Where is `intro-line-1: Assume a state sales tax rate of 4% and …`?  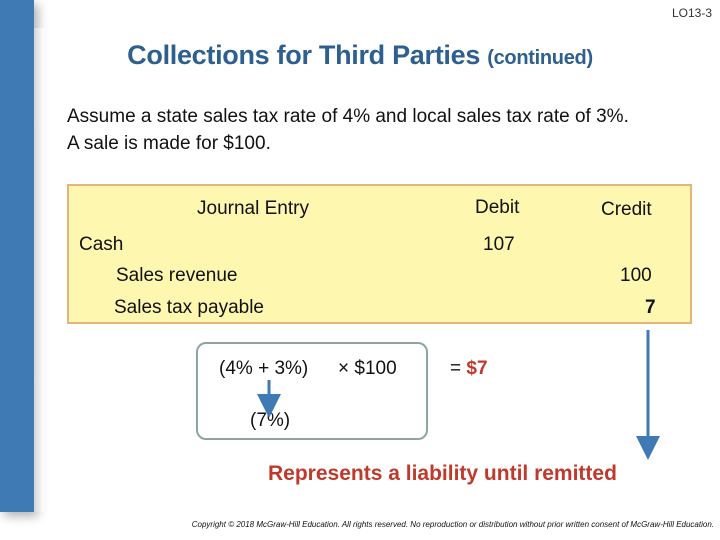 intro-line-1: Assume a state sales tax rate of 4% and … is located at coordinates (348, 116).